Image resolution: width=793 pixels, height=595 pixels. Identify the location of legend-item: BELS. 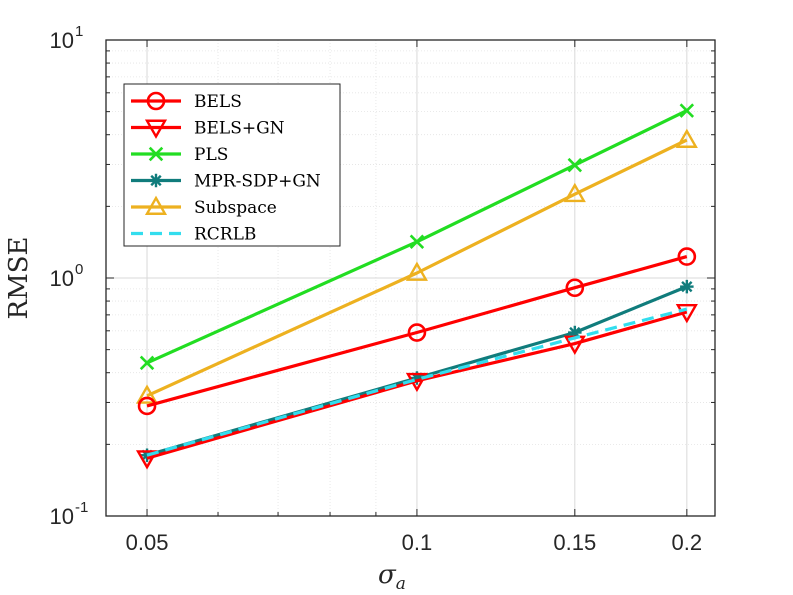
(186, 101).